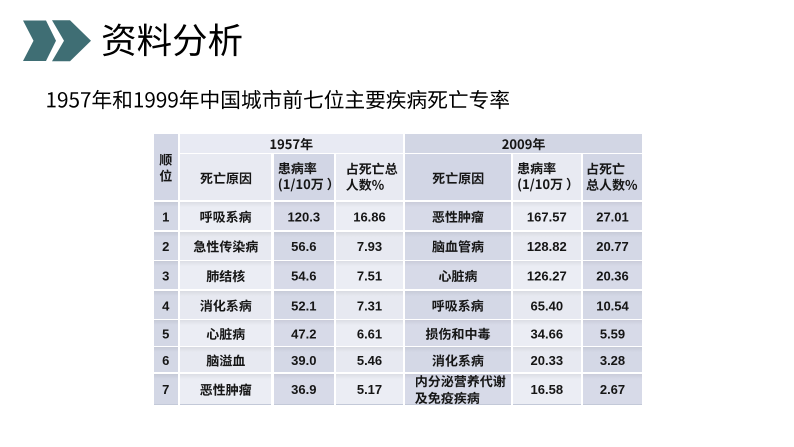 Image resolution: width=794 pixels, height=447 pixels. What do you see at coordinates (612, 276) in the screenshot?
I see `svg-text: 20.36` at bounding box center [612, 276].